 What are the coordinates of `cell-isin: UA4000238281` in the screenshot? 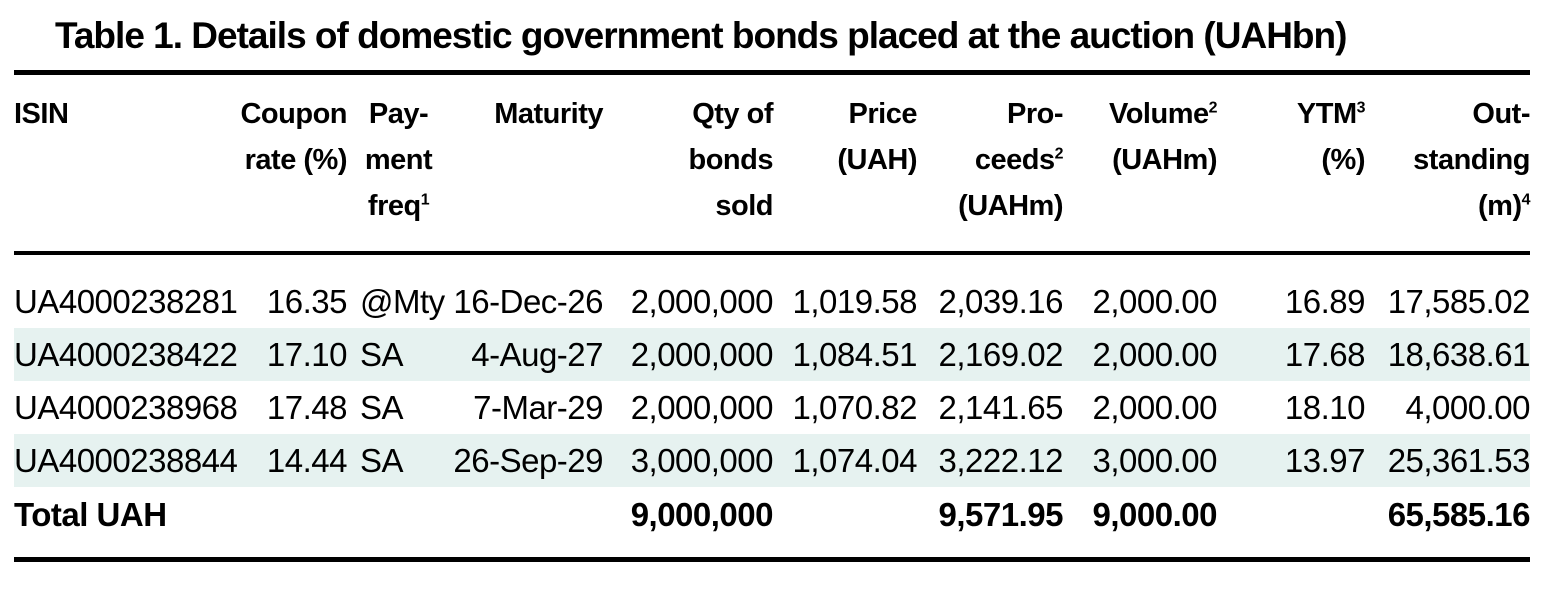 It's located at (126, 301).